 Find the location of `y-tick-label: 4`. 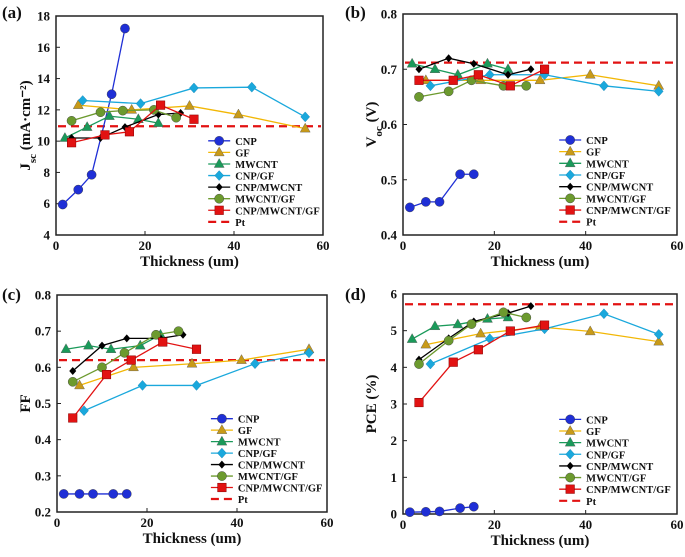

y-tick-label: 4 is located at coordinates (47, 235).